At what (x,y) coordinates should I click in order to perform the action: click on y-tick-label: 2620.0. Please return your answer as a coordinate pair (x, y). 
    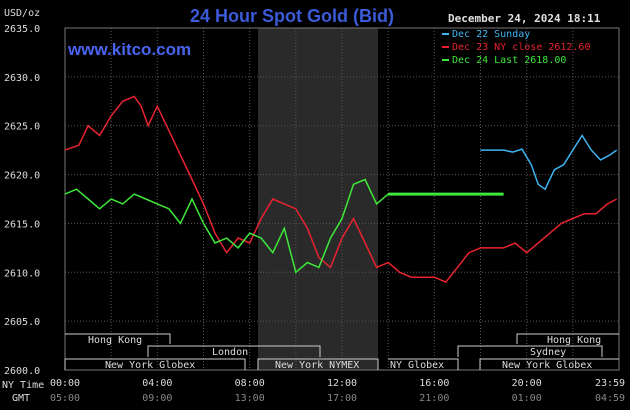
    Looking at the image, I should click on (22, 176).